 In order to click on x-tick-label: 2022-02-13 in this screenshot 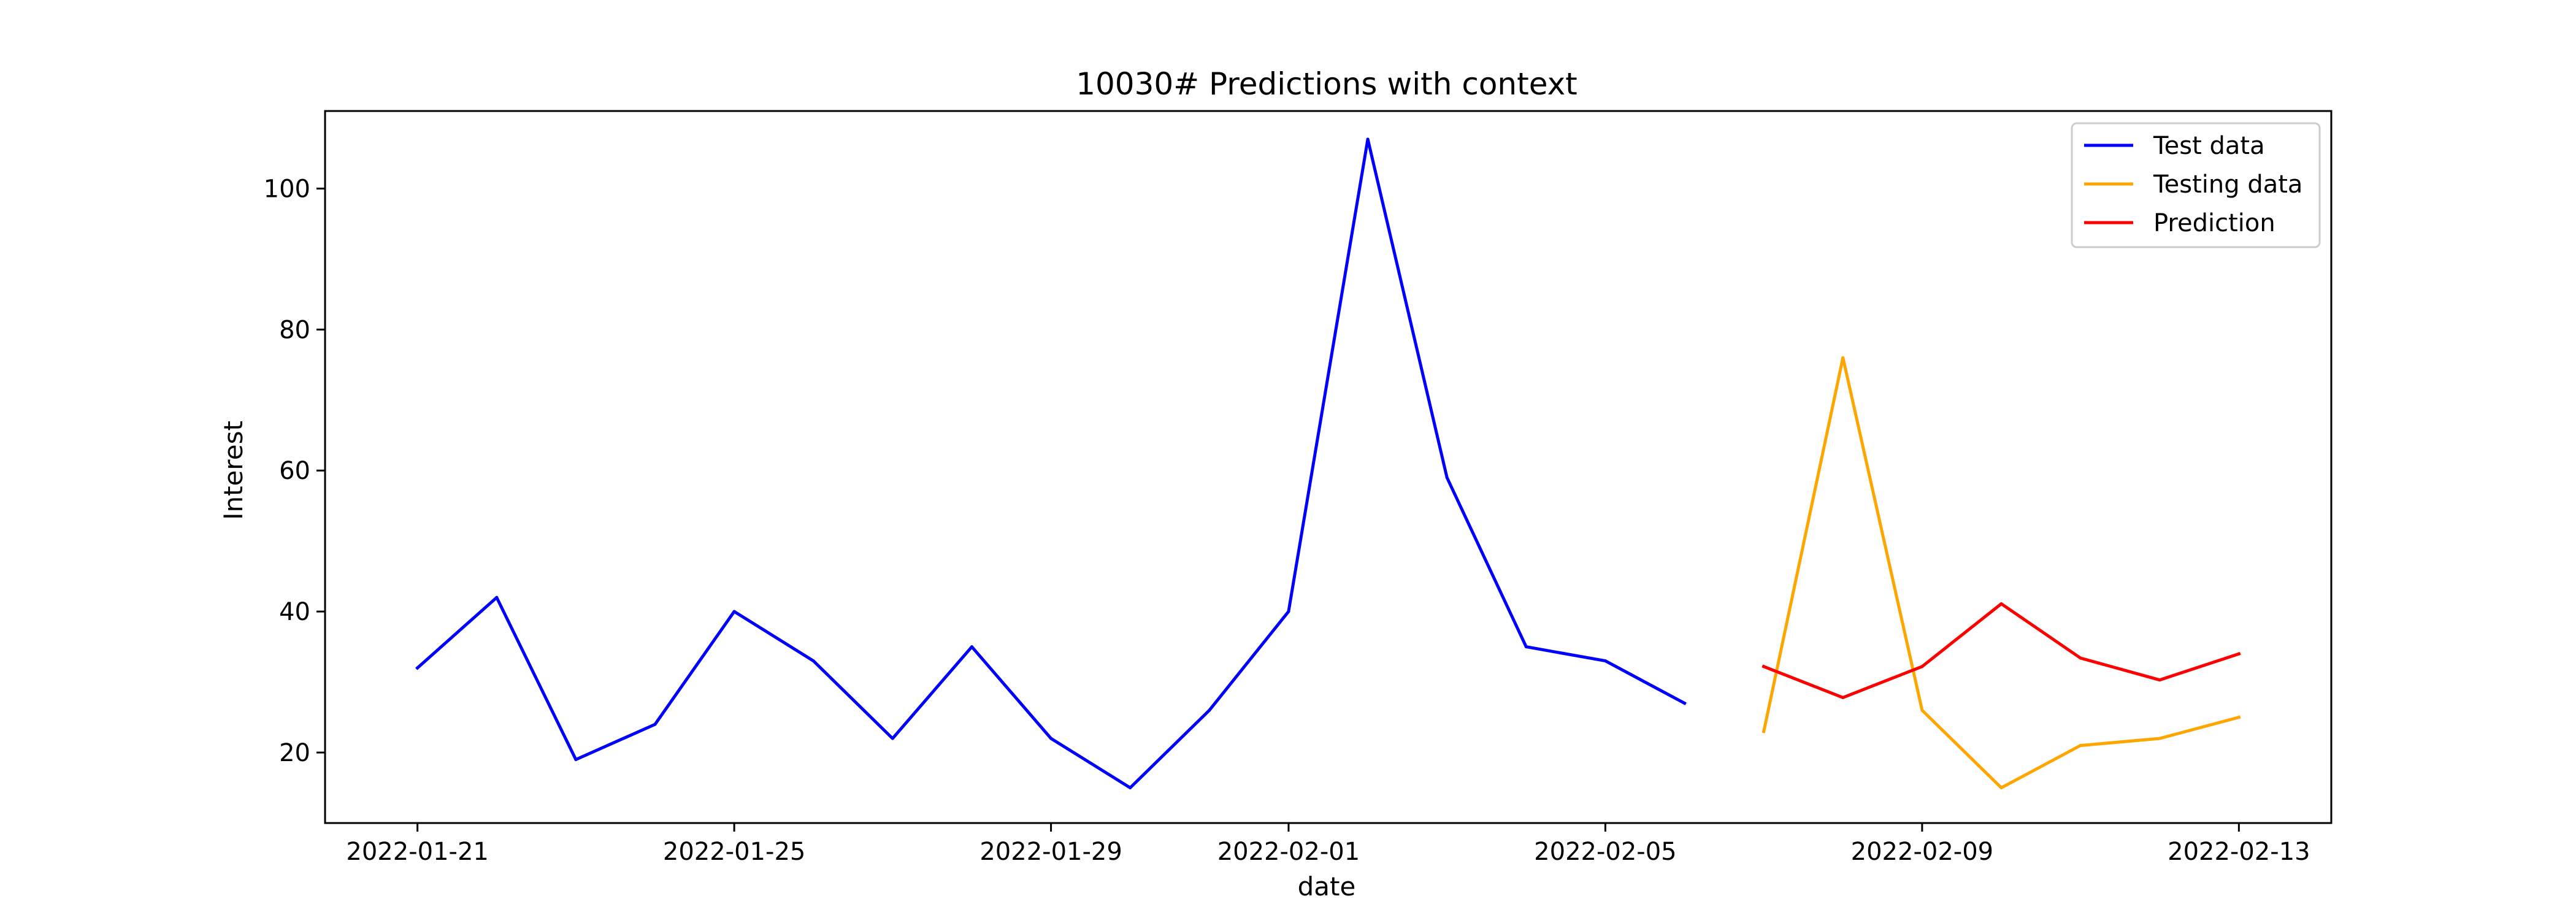, I will do `click(2239, 852)`.